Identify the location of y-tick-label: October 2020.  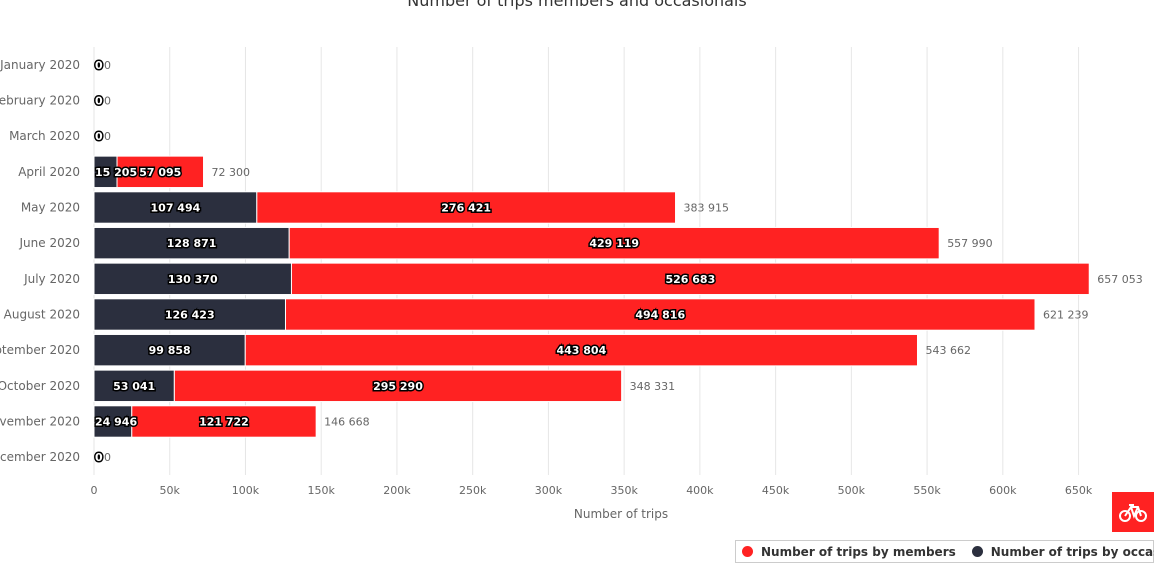
(40, 386).